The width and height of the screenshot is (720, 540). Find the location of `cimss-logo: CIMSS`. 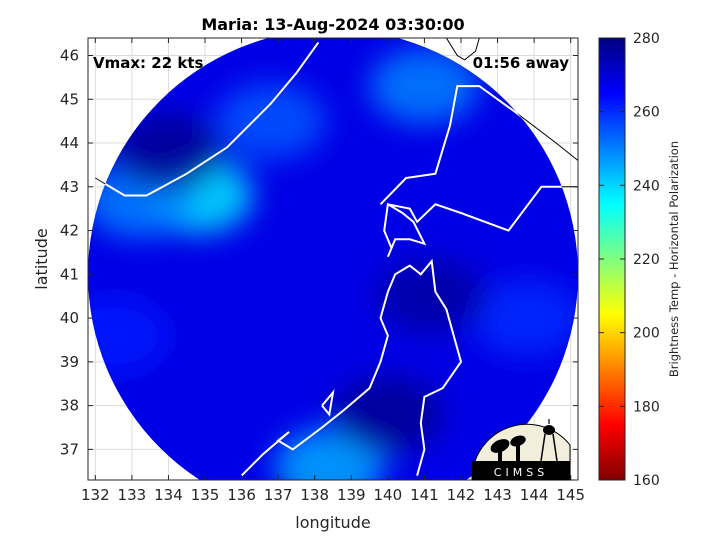

cimss-logo: CIMSS is located at coordinates (521, 450).